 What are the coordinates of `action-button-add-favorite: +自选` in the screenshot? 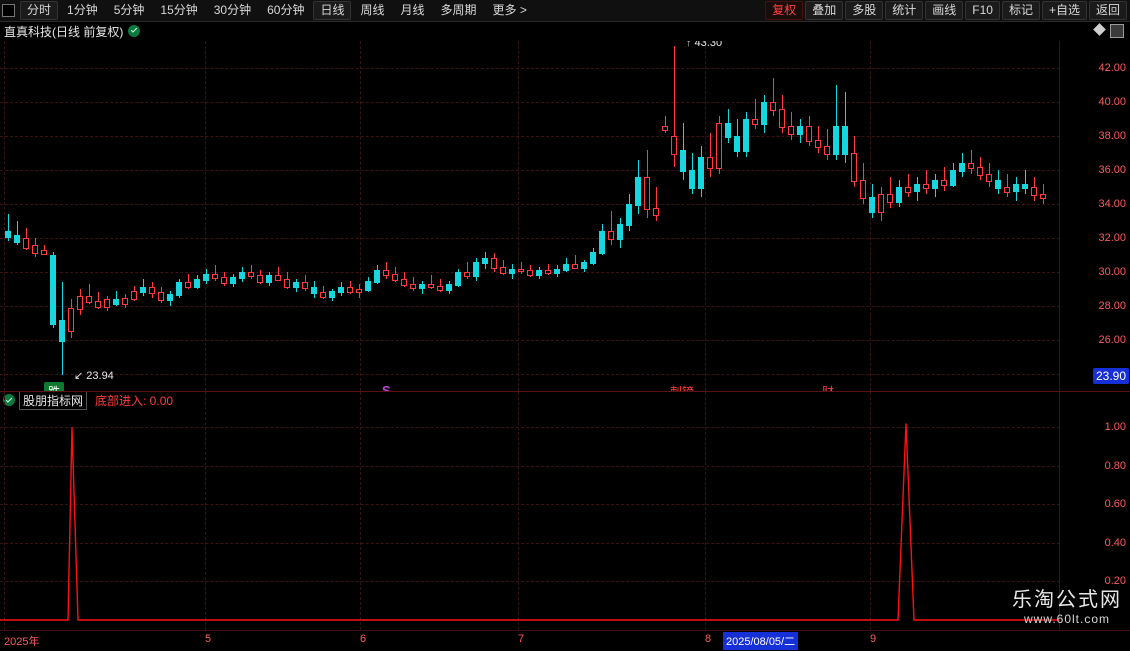 It's located at (1064, 10).